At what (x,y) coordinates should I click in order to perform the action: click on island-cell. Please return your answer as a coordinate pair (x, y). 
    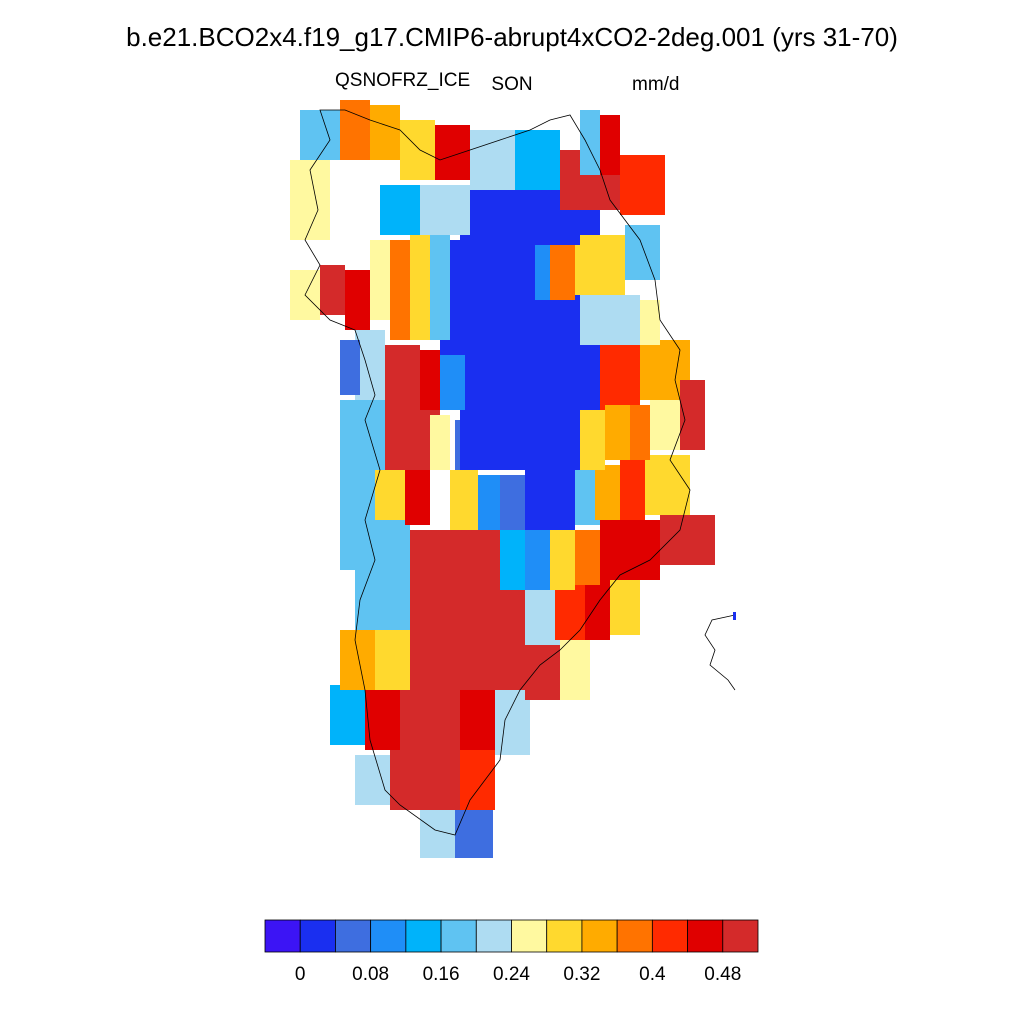
    Looking at the image, I should click on (734, 616).